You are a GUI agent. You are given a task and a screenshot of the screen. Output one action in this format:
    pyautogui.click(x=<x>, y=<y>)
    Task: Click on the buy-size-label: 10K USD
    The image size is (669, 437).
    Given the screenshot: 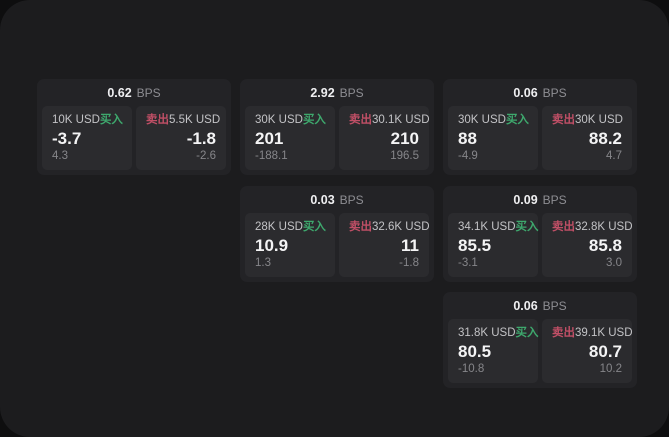 What is the action you would take?
    pyautogui.click(x=76, y=120)
    